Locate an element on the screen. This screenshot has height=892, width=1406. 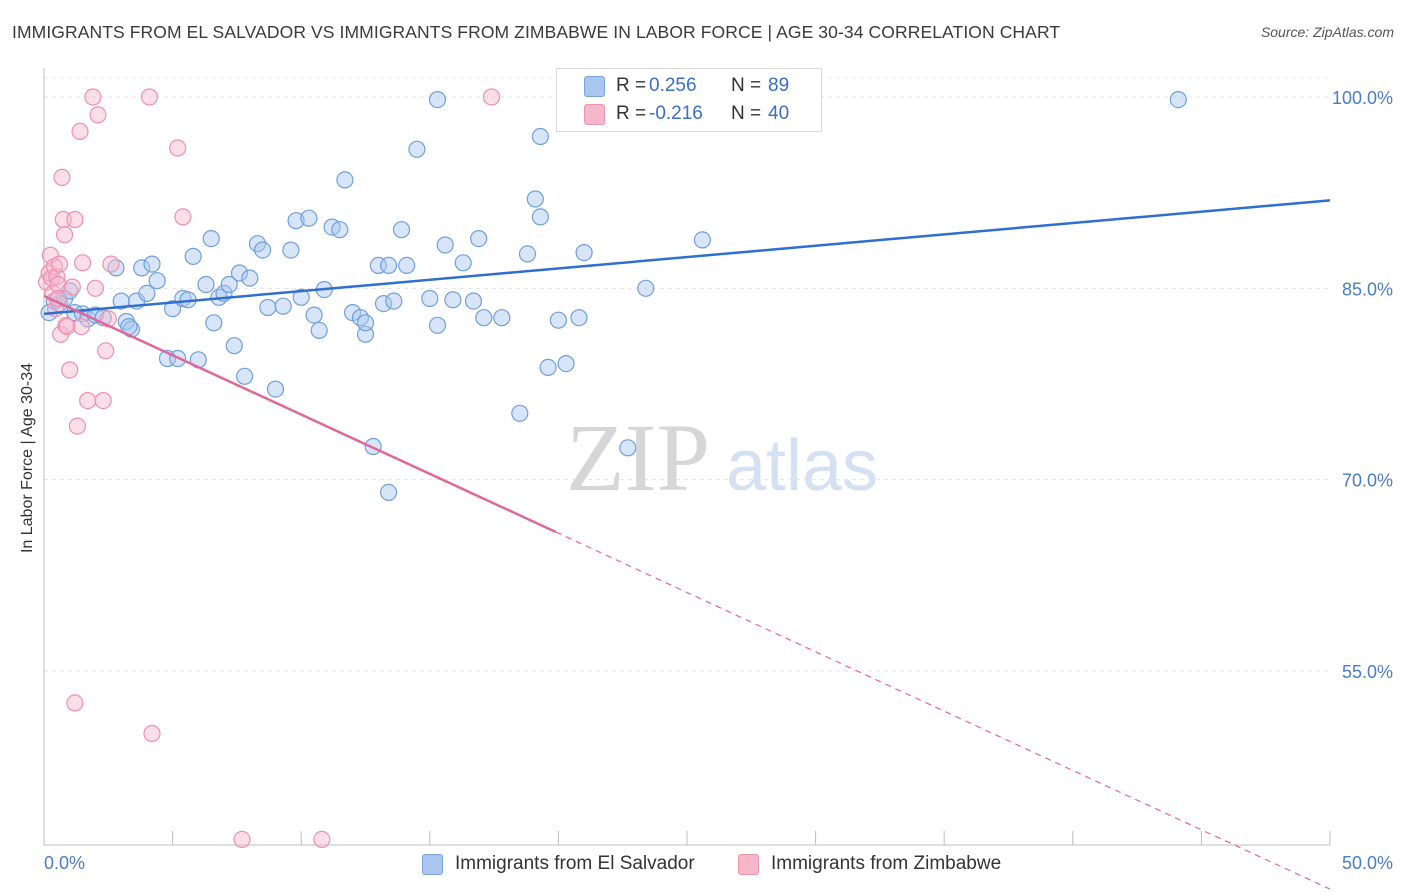
series-legend-el-salvador: Immigrants from El Salvador is located at coordinates (558, 864).